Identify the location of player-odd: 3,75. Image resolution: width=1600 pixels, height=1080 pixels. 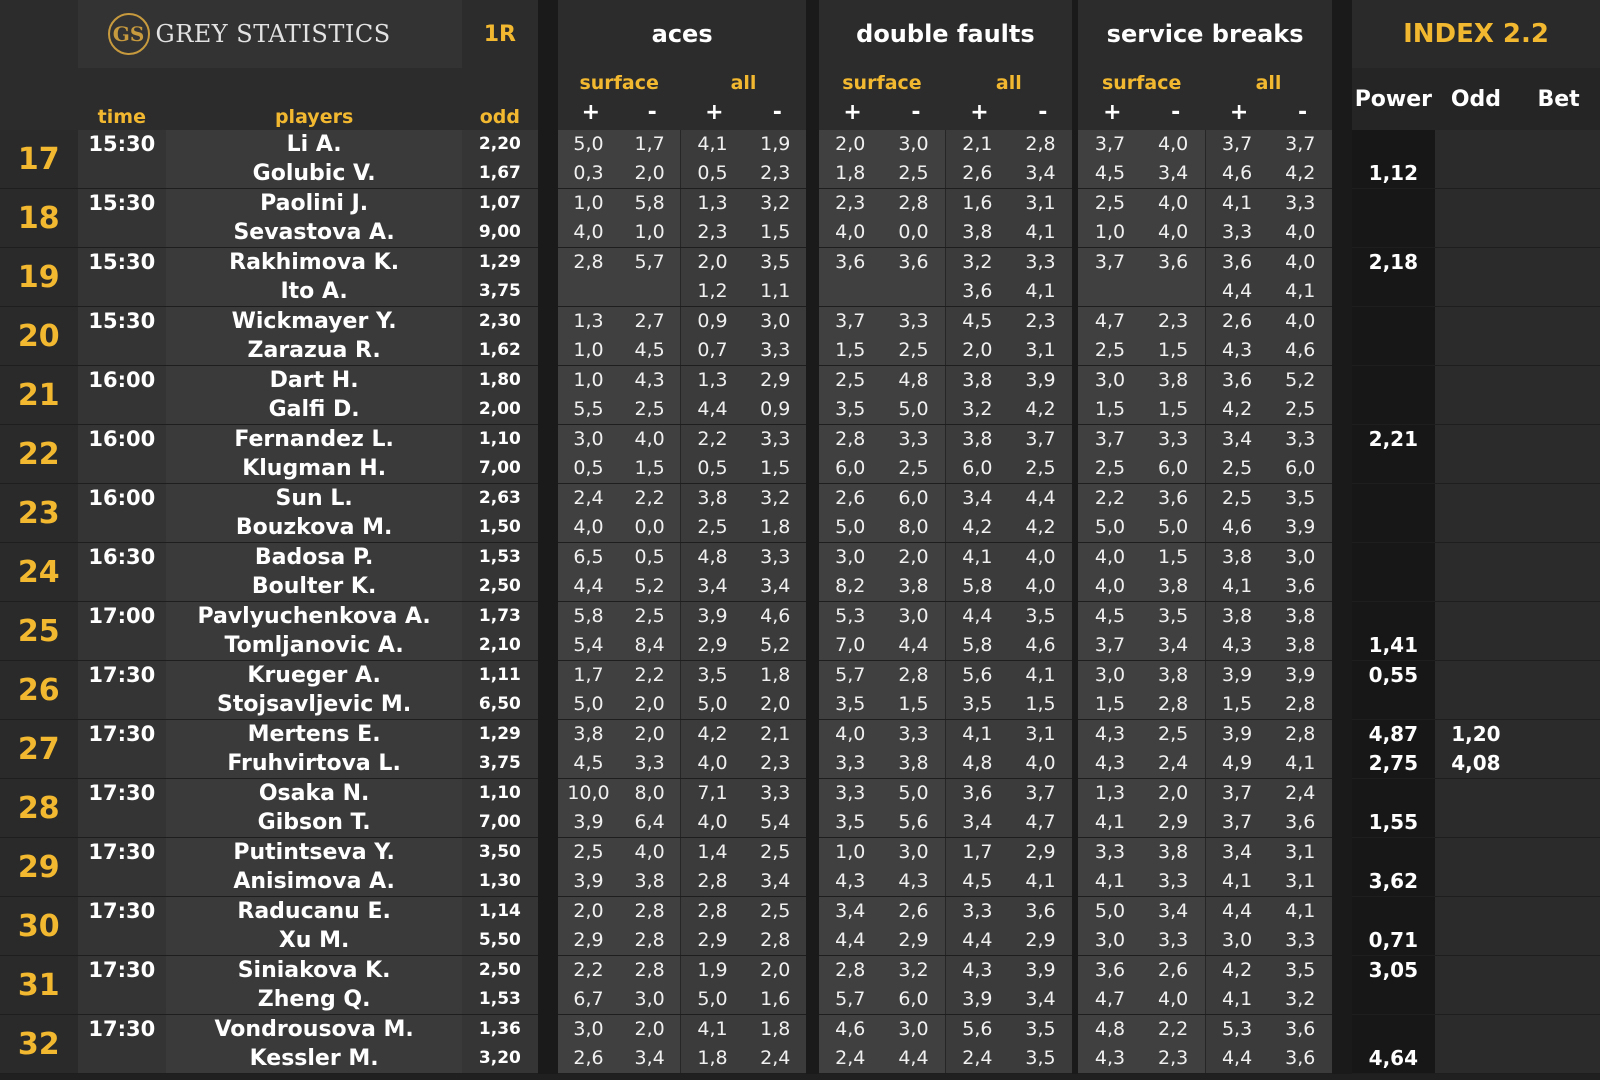
(500, 764).